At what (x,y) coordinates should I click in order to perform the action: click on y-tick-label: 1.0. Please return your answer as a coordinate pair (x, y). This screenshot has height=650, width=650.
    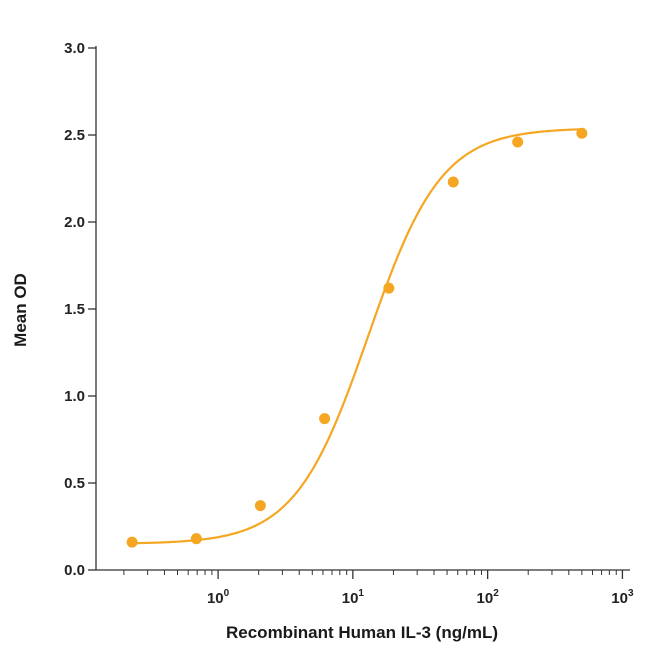
    Looking at the image, I should click on (74, 396).